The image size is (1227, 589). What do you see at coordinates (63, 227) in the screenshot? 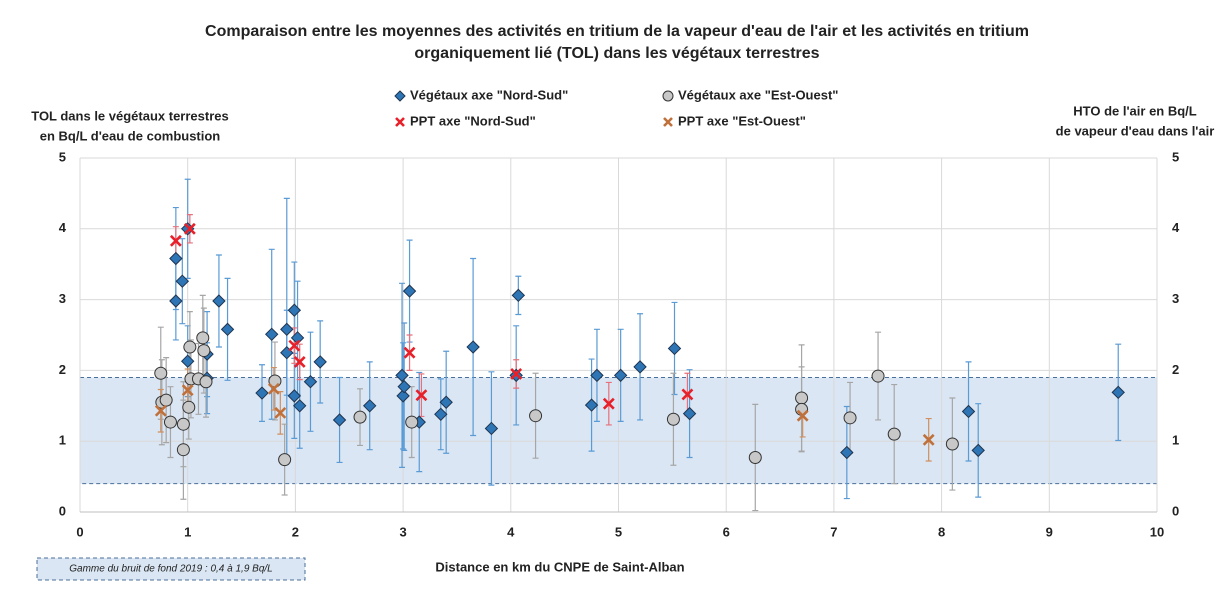
I see `y-tick-label: 4` at bounding box center [63, 227].